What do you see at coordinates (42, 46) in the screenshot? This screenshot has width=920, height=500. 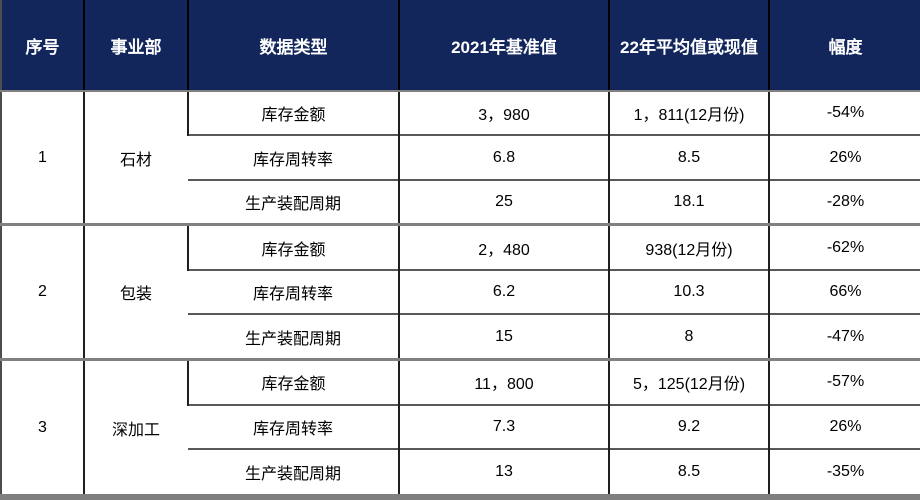 I see `col-header-serial: 序号` at bounding box center [42, 46].